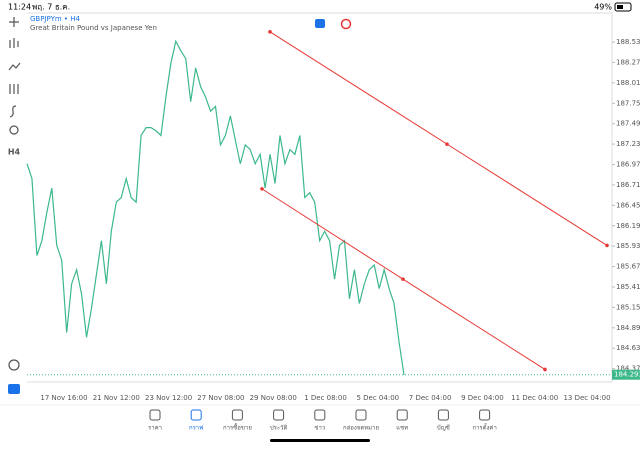  What do you see at coordinates (116, 398) in the screenshot?
I see `x-tick-label: 21 Nov 12:00` at bounding box center [116, 398].